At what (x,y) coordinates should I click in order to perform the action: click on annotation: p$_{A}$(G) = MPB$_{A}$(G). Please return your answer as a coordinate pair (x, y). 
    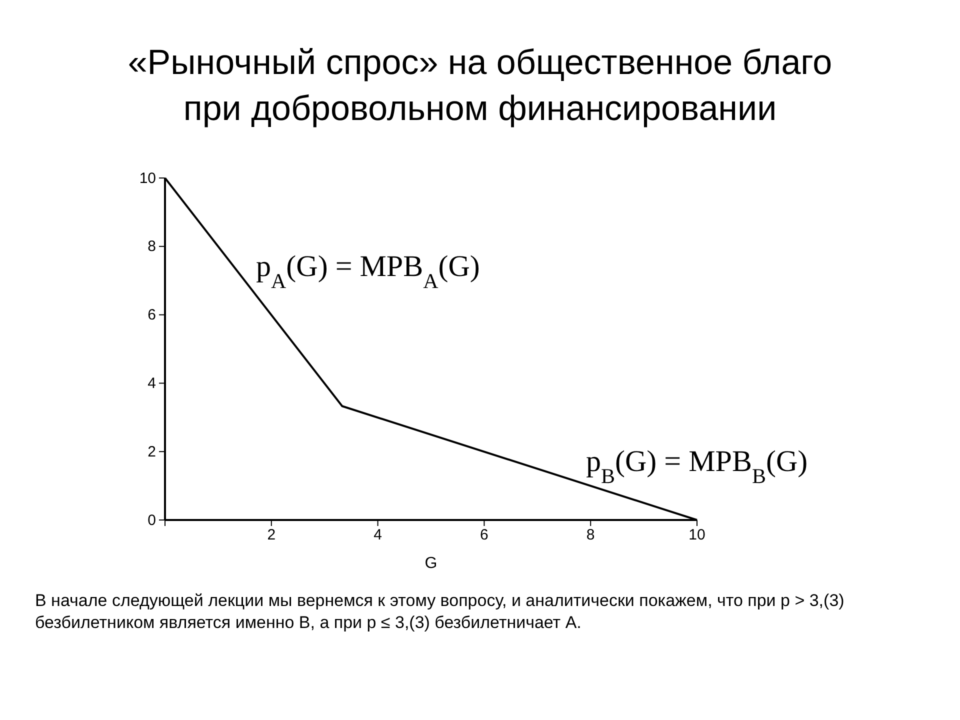
    Looking at the image, I should click on (368, 271).